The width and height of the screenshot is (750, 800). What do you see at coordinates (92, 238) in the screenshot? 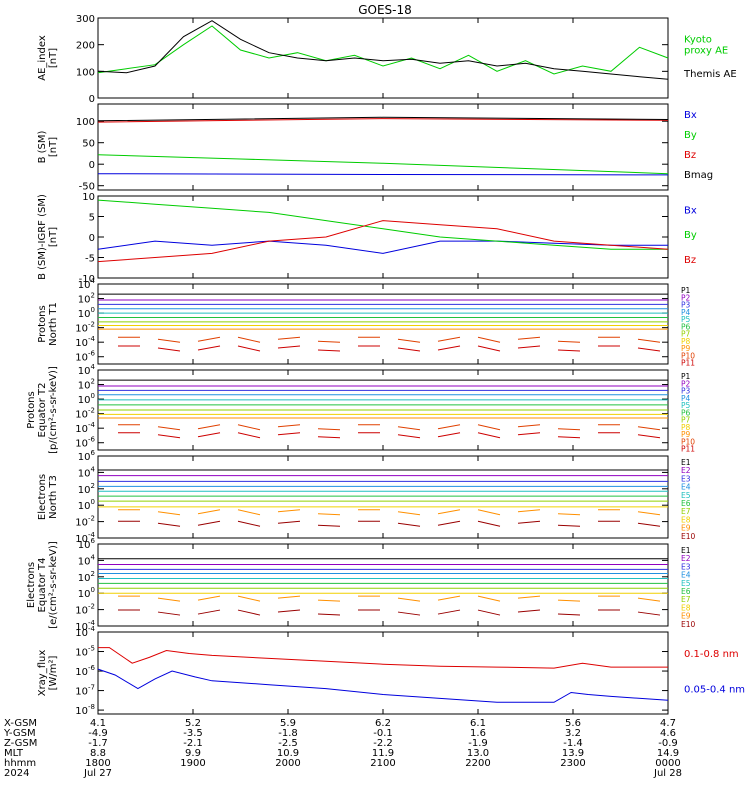
I see `y-tick-label: 0` at bounding box center [92, 238].